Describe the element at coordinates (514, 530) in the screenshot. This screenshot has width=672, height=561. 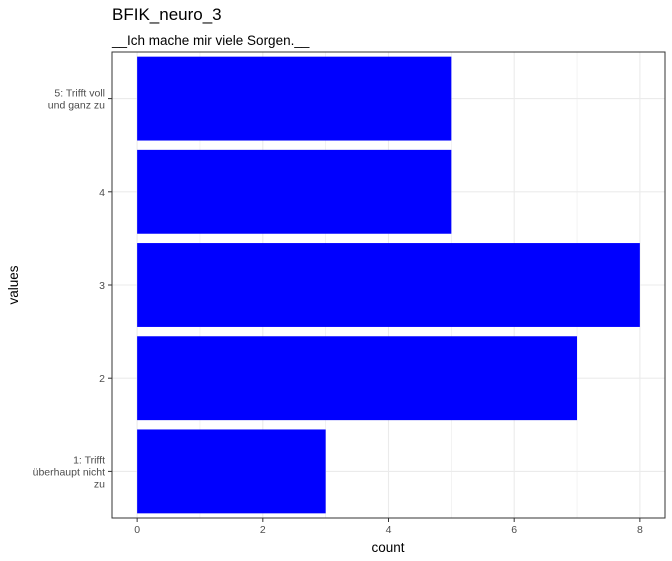
I see `x-tick-label: 6` at that location.